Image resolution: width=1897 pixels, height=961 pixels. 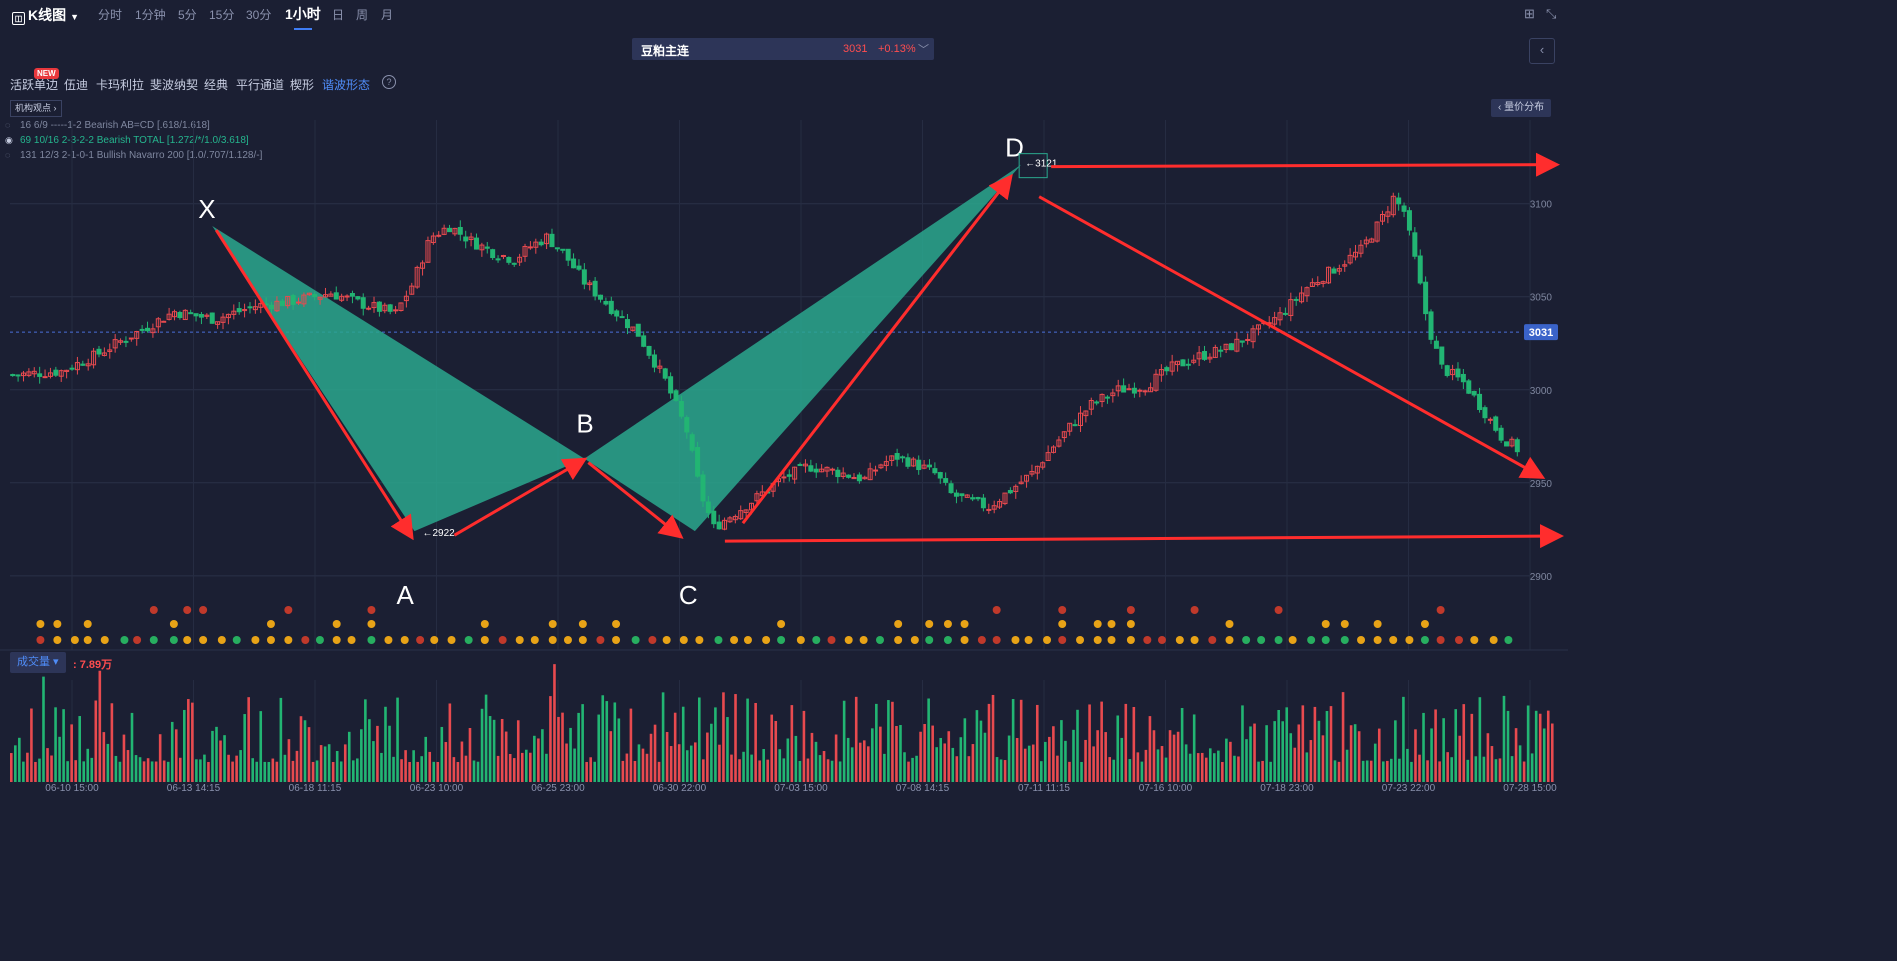 What do you see at coordinates (1551, 13) in the screenshot?
I see `shrink-icon: ⤡` at bounding box center [1551, 13].